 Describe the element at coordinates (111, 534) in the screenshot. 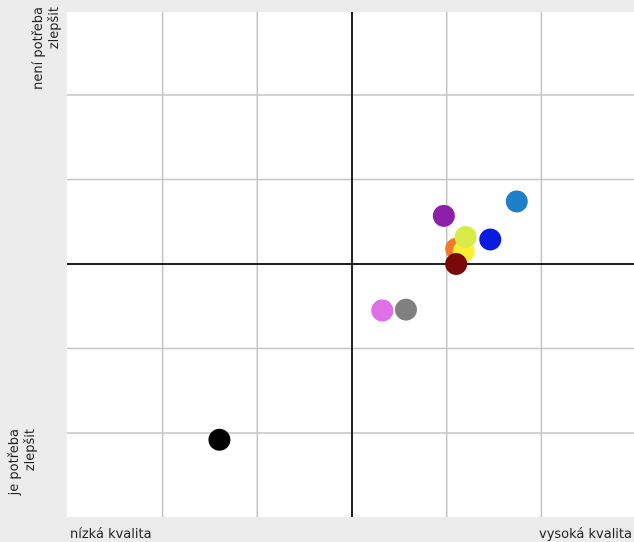

I see `x-label-low: nízká kvalita` at that location.